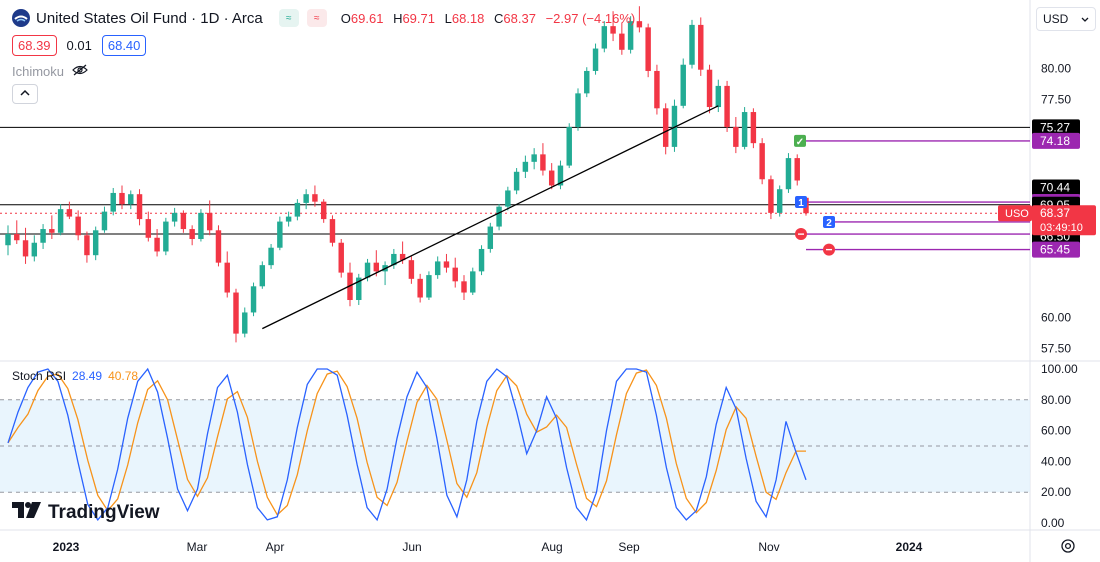 The width and height of the screenshot is (1100, 562). I want to click on stoch-tick-label: 100.00, so click(1059, 369).